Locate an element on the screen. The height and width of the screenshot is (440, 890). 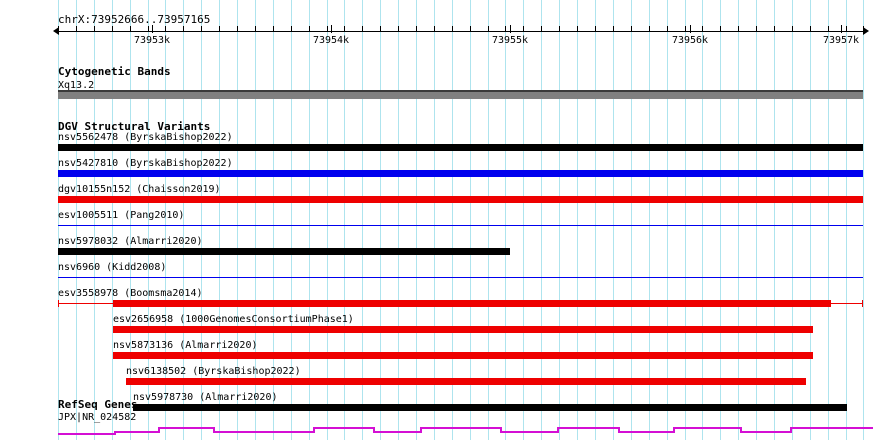
dgv-feature-label: nsv6960 (Kidd2008) is located at coordinates (112, 267).